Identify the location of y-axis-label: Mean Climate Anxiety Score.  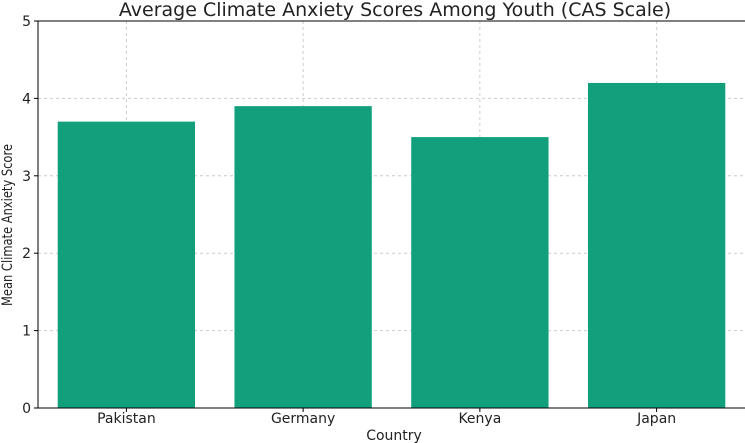
(8, 225).